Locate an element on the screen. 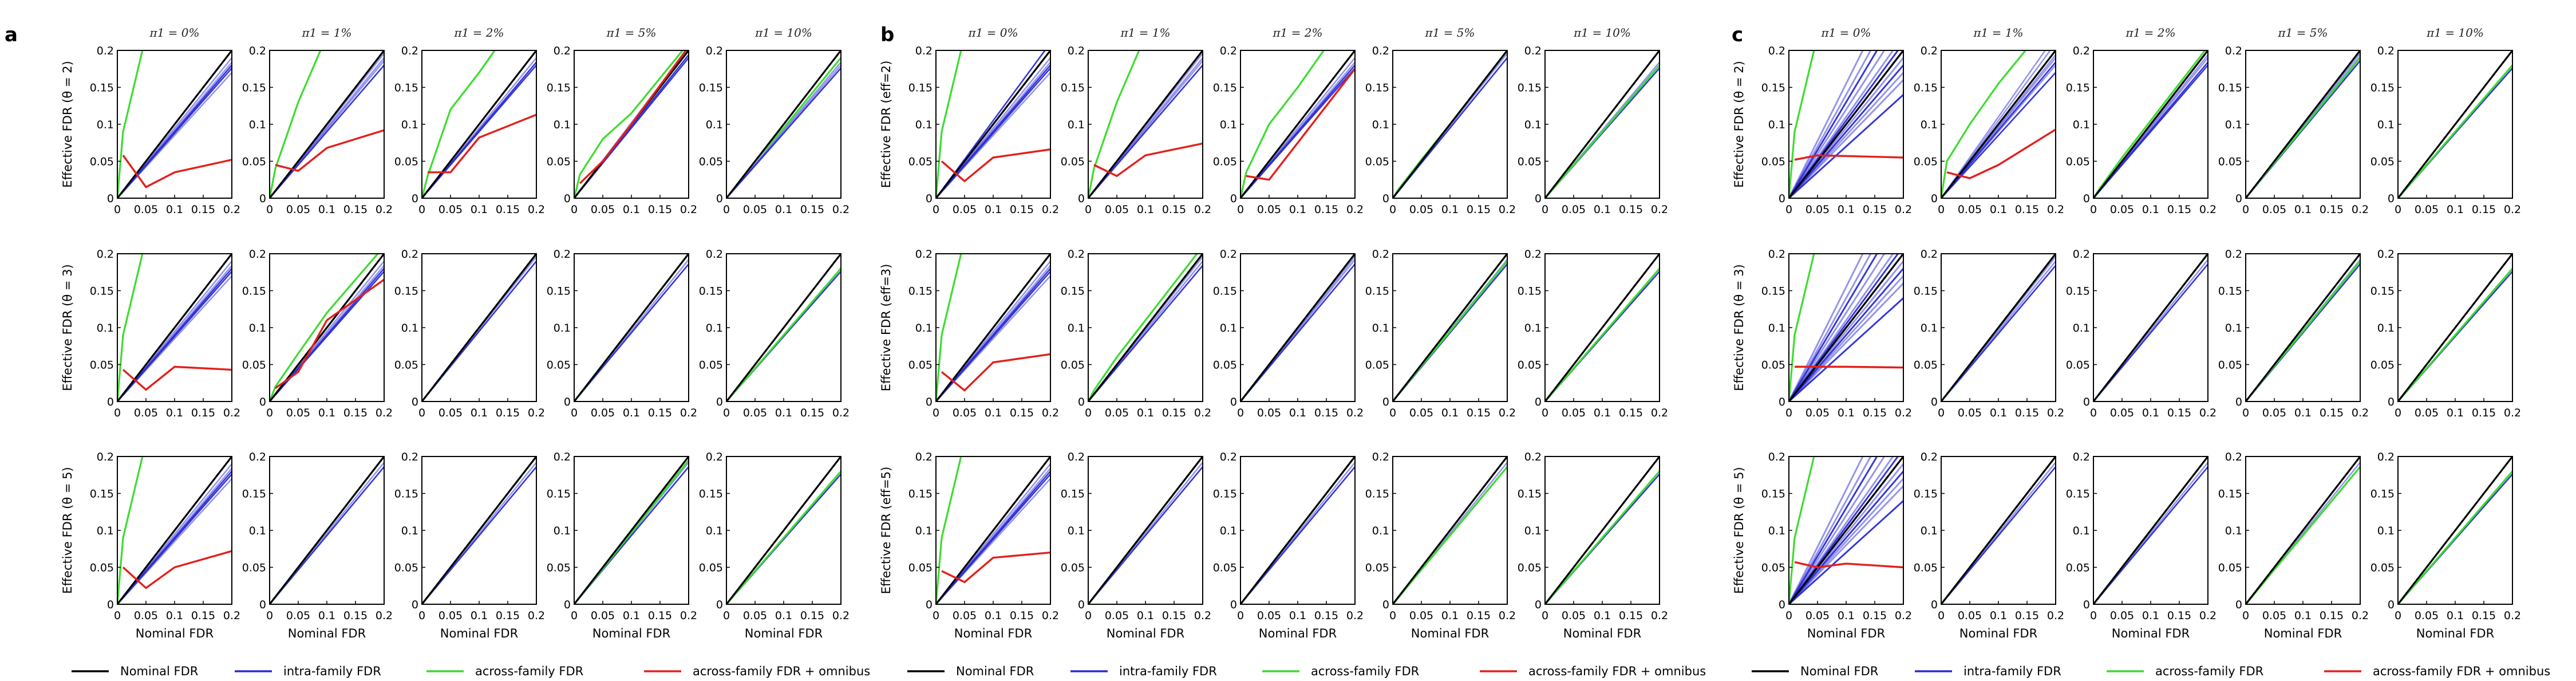 The width and height of the screenshot is (2576, 681). subplot-a-r2-c3: 0 0.05 0.1 0.15 0.2 0 0.05 0.1 0.15 0.2 is located at coordinates (469, 333).